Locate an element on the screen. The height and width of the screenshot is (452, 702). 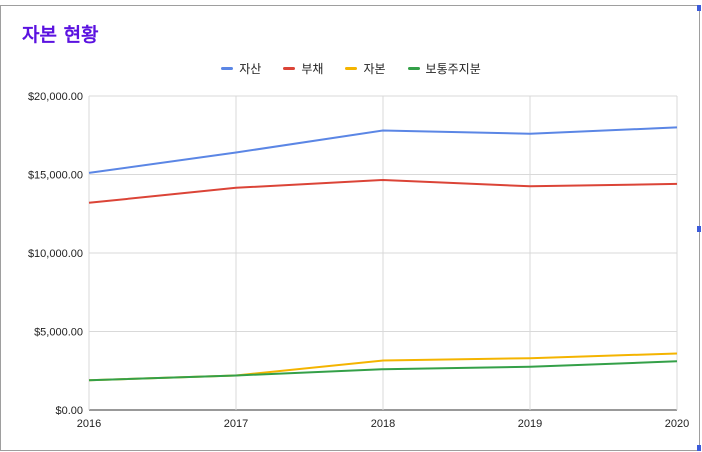
y-tick-label: $20,000.00 is located at coordinates (55, 97).